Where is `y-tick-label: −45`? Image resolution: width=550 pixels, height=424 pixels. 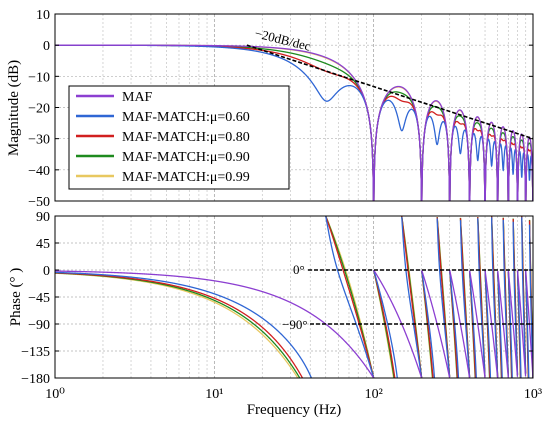 y-tick-label: −45 is located at coordinates (39, 298).